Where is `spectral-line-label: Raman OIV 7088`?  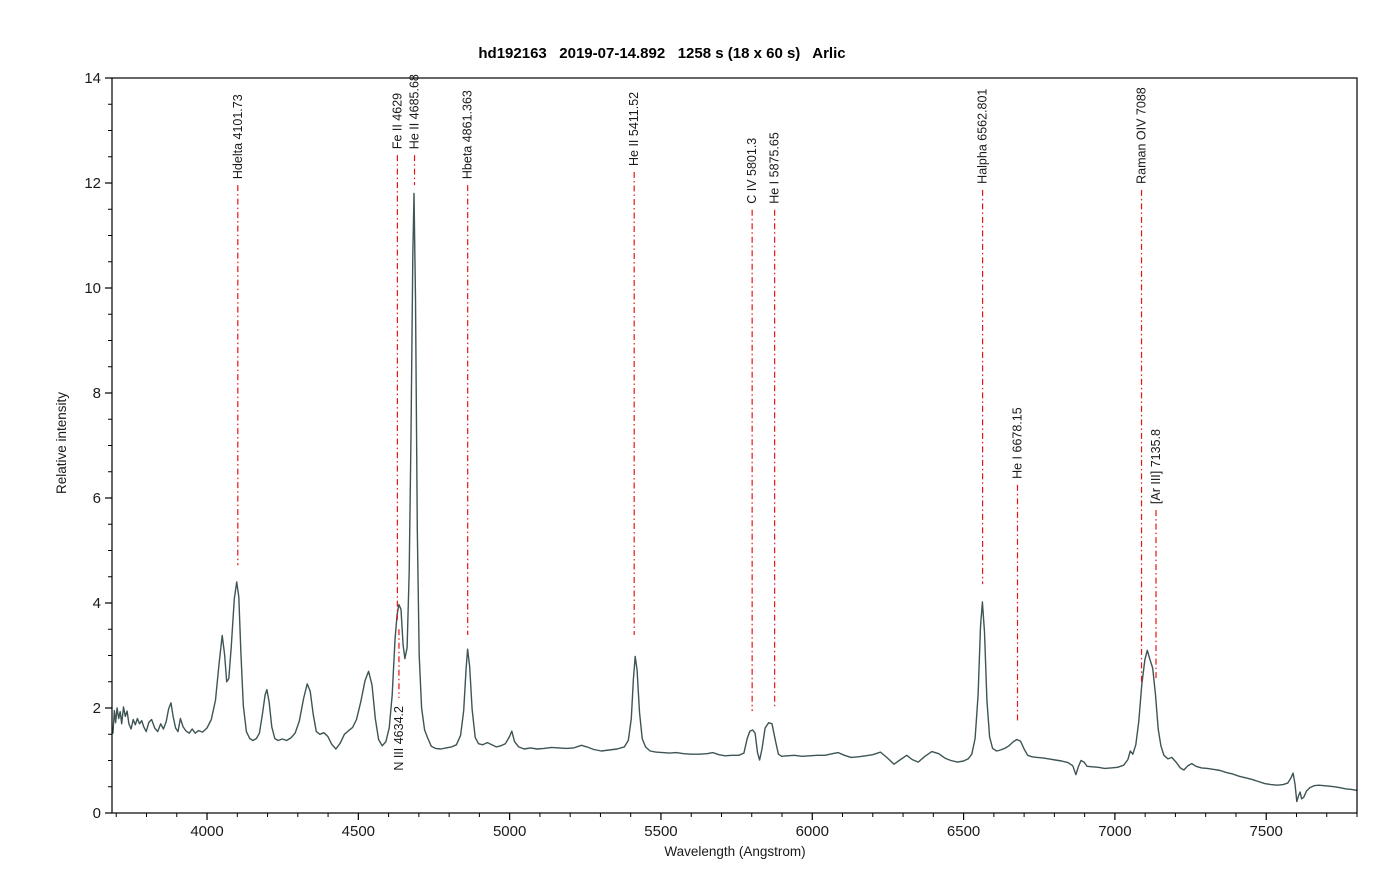 spectral-line-label: Raman OIV 7088 is located at coordinates (1142, 135).